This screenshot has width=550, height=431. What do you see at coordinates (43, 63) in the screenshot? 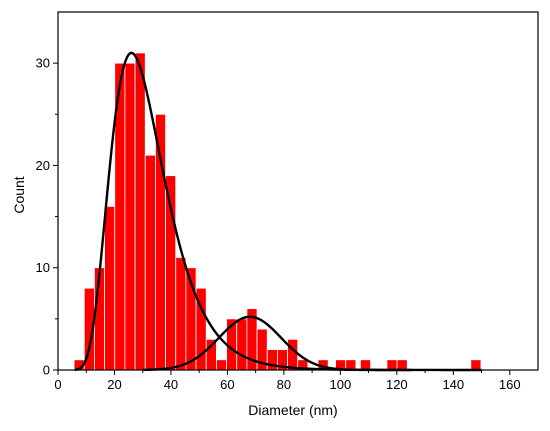
I see `y-tick-label: 30` at bounding box center [43, 63].